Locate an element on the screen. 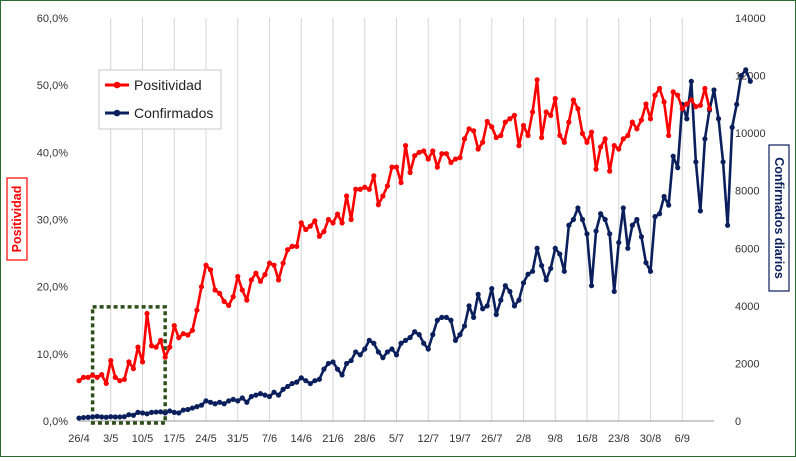 The width and height of the screenshot is (796, 461). left-axis-title-group: Positividad is located at coordinates (17, 219).